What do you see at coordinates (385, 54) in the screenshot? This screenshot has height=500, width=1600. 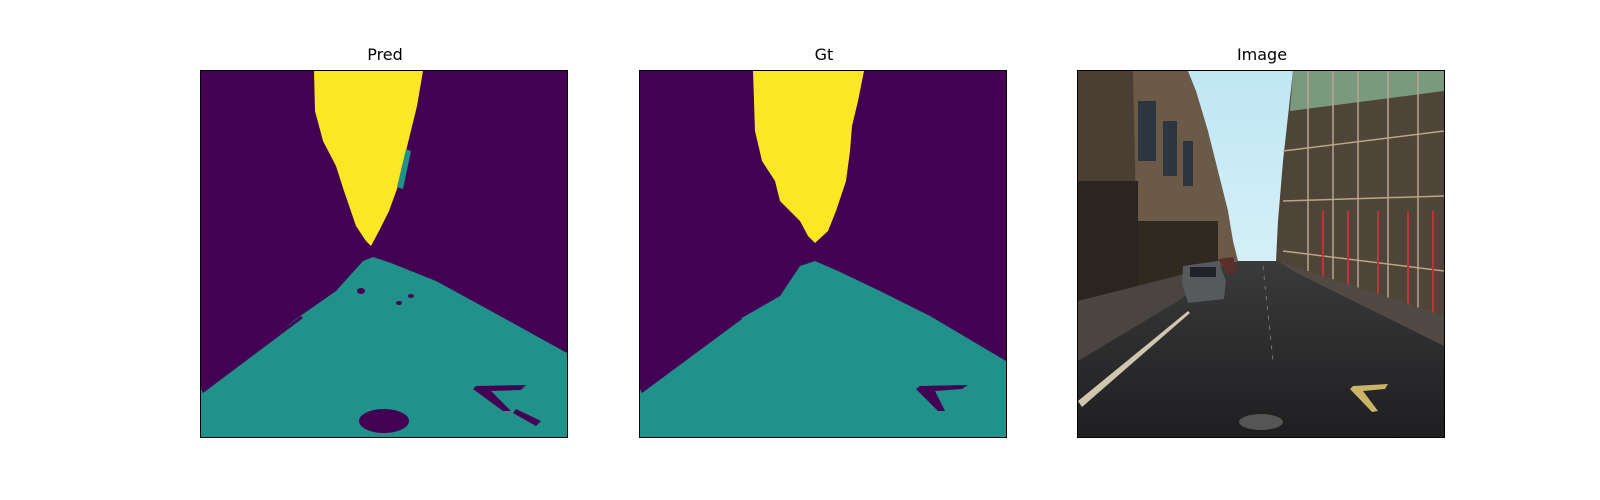 I see `pred-title: Pred` at bounding box center [385, 54].